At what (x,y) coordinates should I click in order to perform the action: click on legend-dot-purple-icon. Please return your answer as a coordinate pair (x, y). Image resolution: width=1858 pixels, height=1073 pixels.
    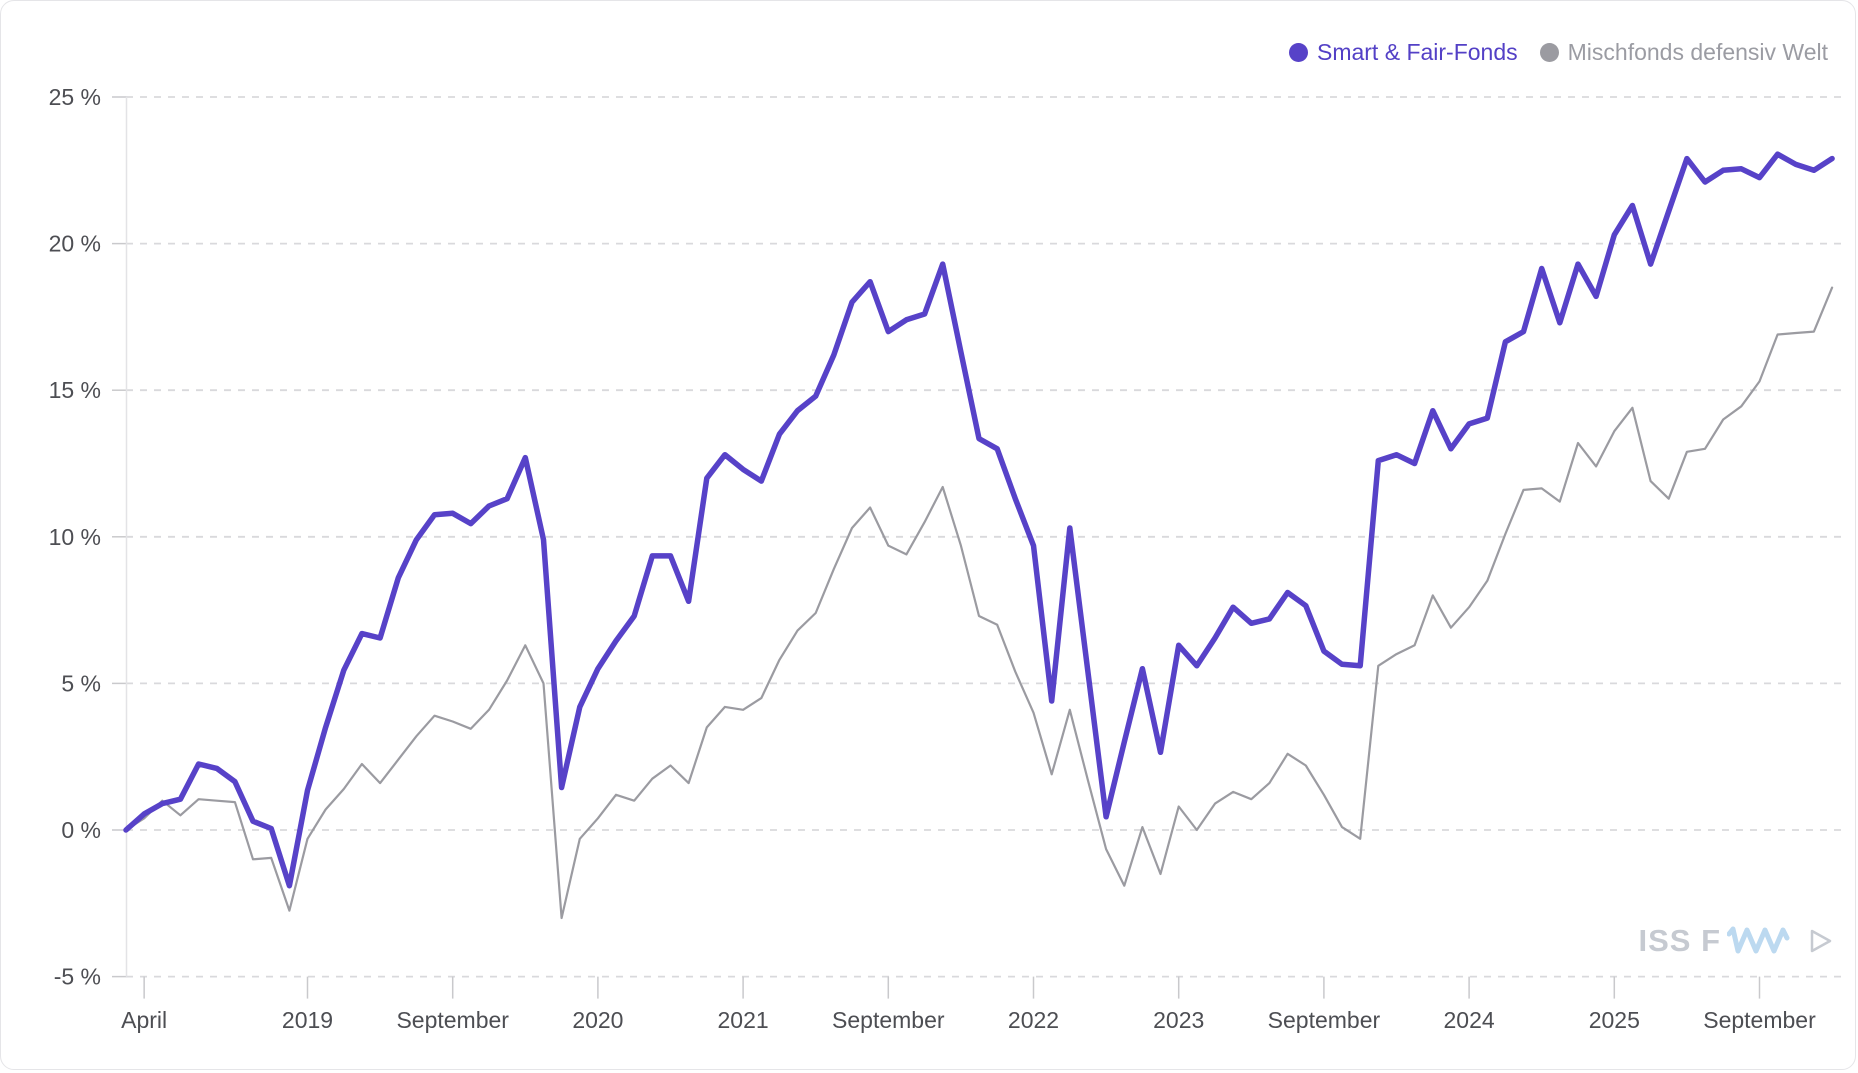
    Looking at the image, I should click on (1298, 52).